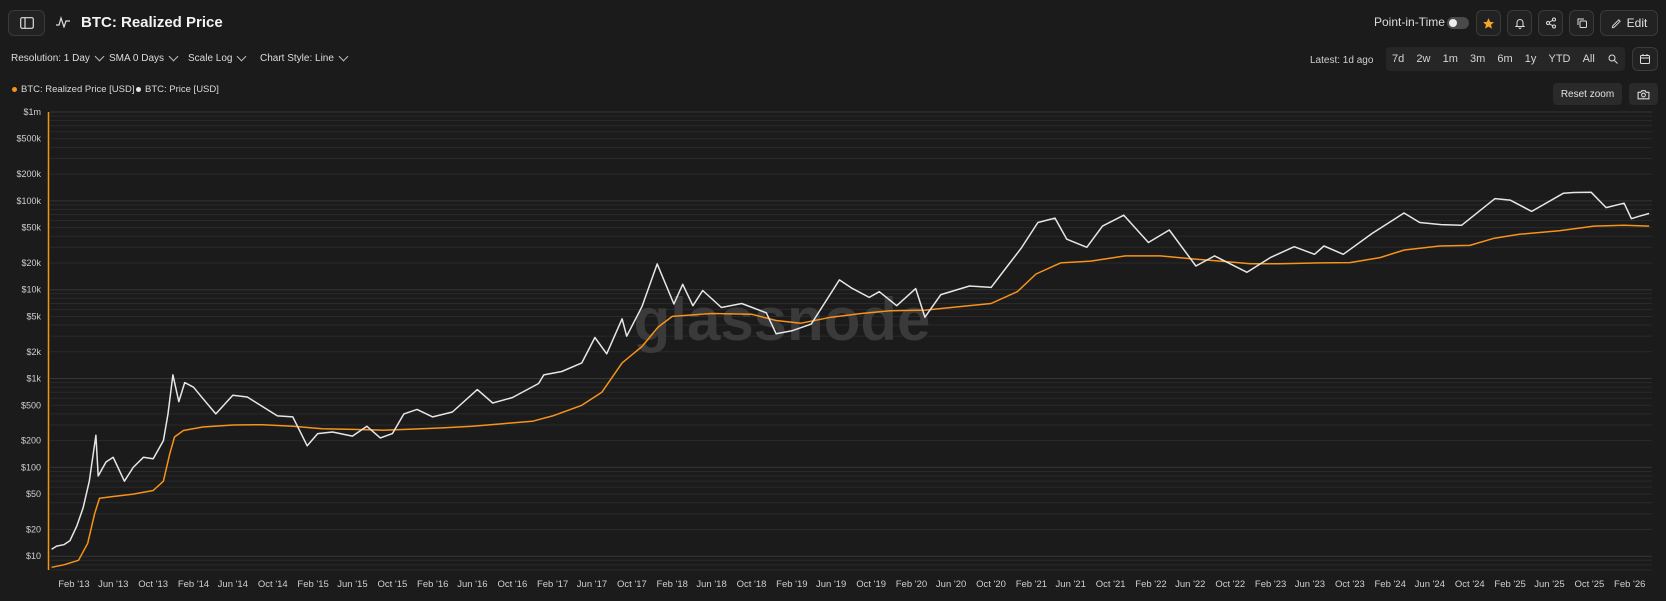 This screenshot has height=601, width=1666. I want to click on resolution-label: Resolution: 1 Day, so click(50, 58).